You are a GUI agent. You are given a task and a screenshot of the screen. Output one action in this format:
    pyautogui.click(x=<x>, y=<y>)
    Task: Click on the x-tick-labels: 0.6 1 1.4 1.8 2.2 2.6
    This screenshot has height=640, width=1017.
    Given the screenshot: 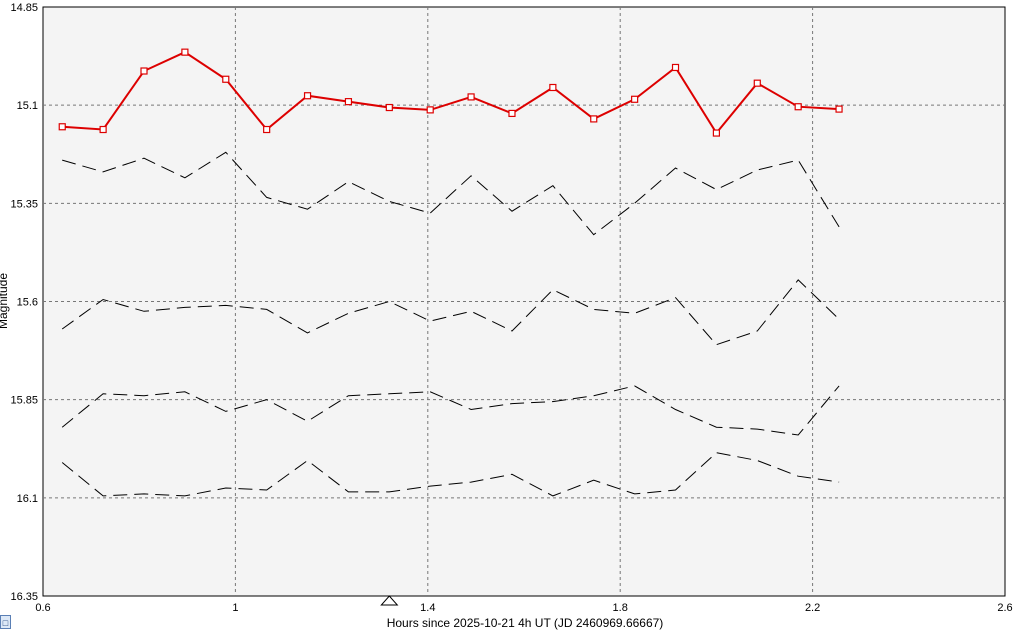 What is the action you would take?
    pyautogui.click(x=523, y=608)
    